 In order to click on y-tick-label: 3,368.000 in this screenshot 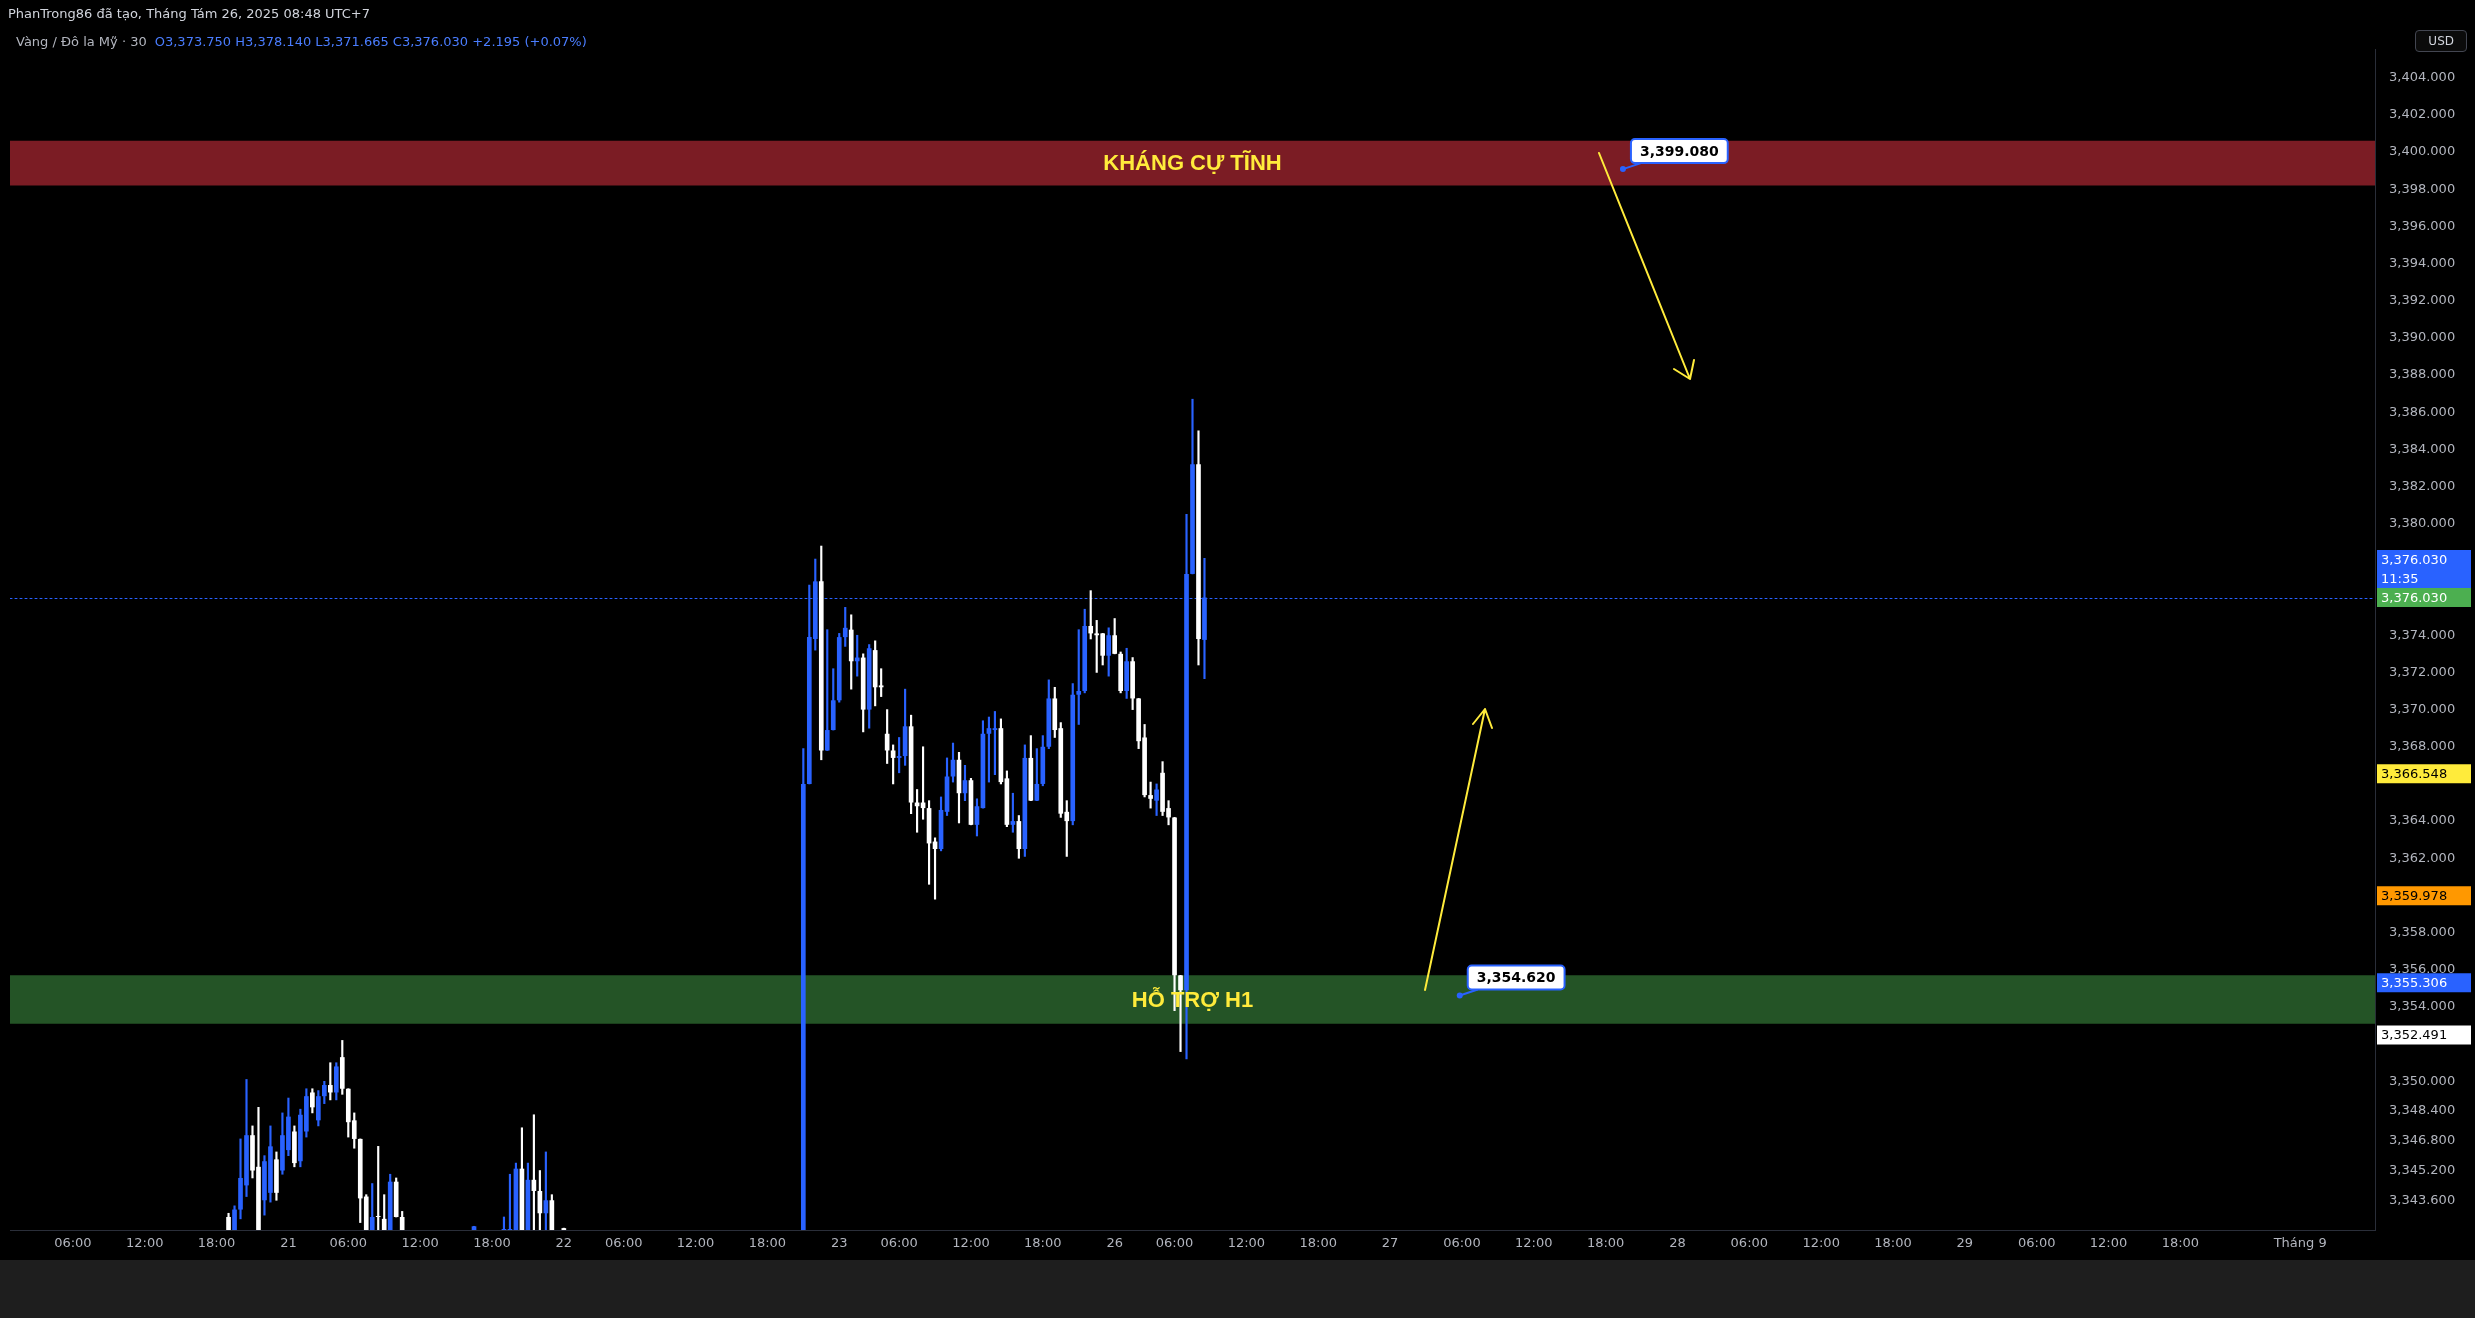, I will do `click(2422, 746)`.